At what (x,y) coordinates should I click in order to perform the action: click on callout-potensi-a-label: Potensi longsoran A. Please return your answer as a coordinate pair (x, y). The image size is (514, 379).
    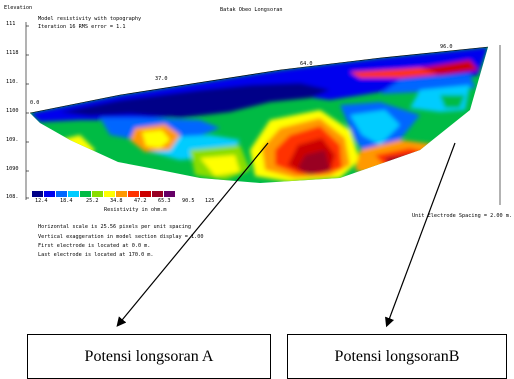
    Looking at the image, I should click on (149, 356).